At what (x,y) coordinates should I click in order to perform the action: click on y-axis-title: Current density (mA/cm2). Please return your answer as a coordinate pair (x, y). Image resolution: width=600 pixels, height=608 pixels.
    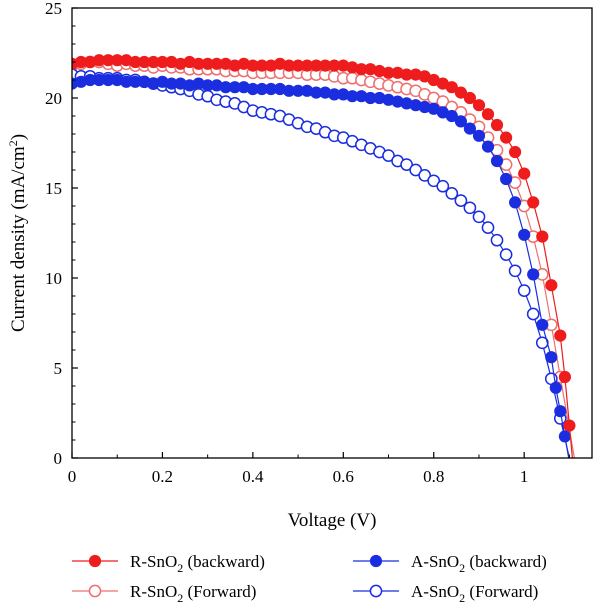
    Looking at the image, I should click on (17, 233).